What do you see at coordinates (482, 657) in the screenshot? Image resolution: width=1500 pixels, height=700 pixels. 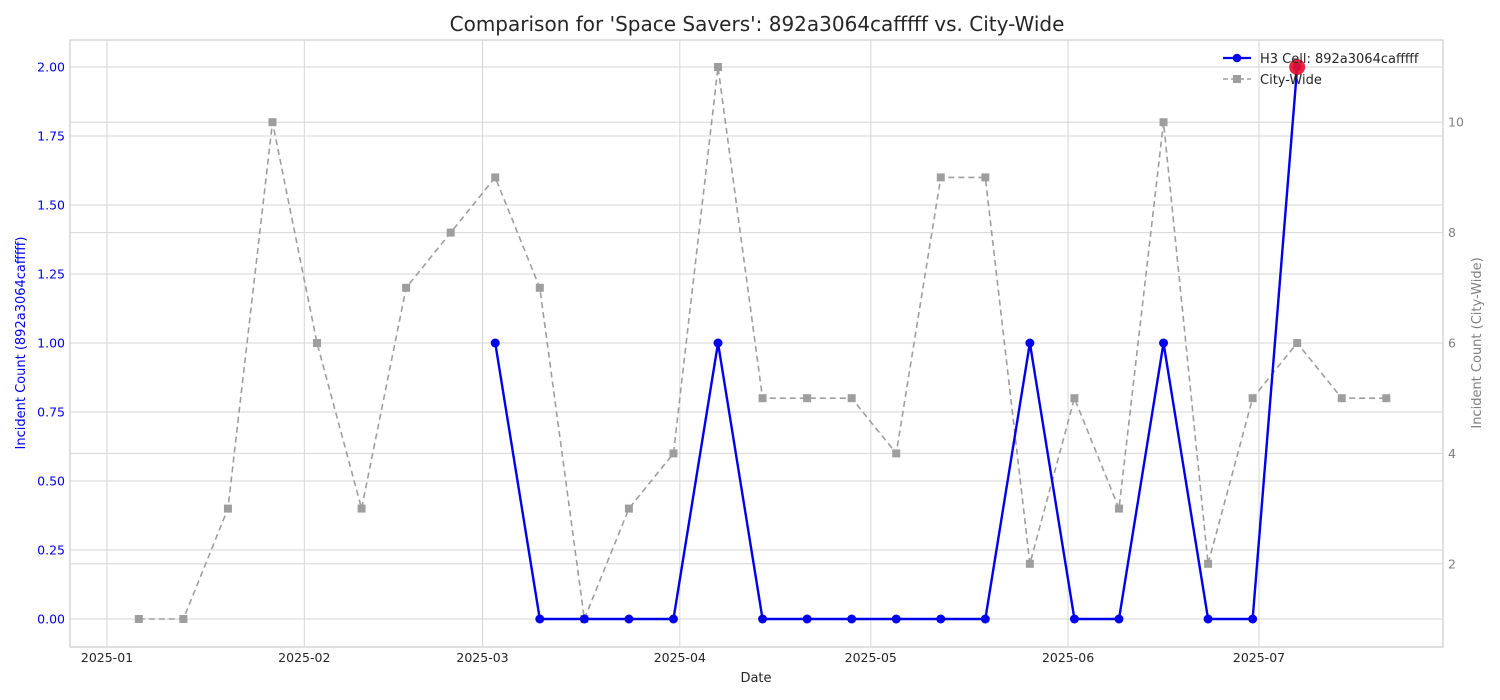 I see `x-tick-label: 2025-03` at bounding box center [482, 657].